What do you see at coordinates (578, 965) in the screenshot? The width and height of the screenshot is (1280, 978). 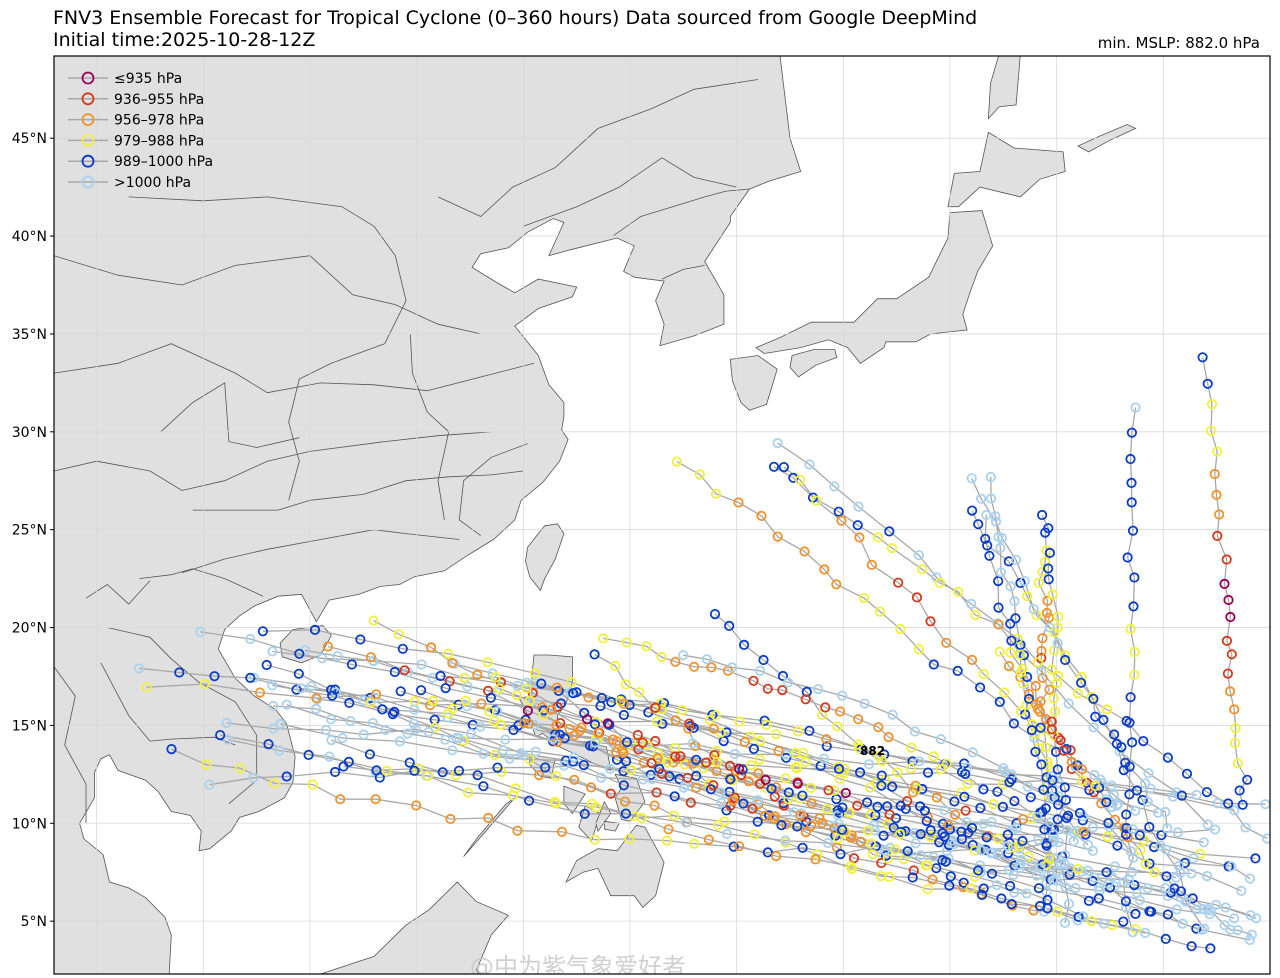 I see `watermark: @中为紫气象爱好者` at bounding box center [578, 965].